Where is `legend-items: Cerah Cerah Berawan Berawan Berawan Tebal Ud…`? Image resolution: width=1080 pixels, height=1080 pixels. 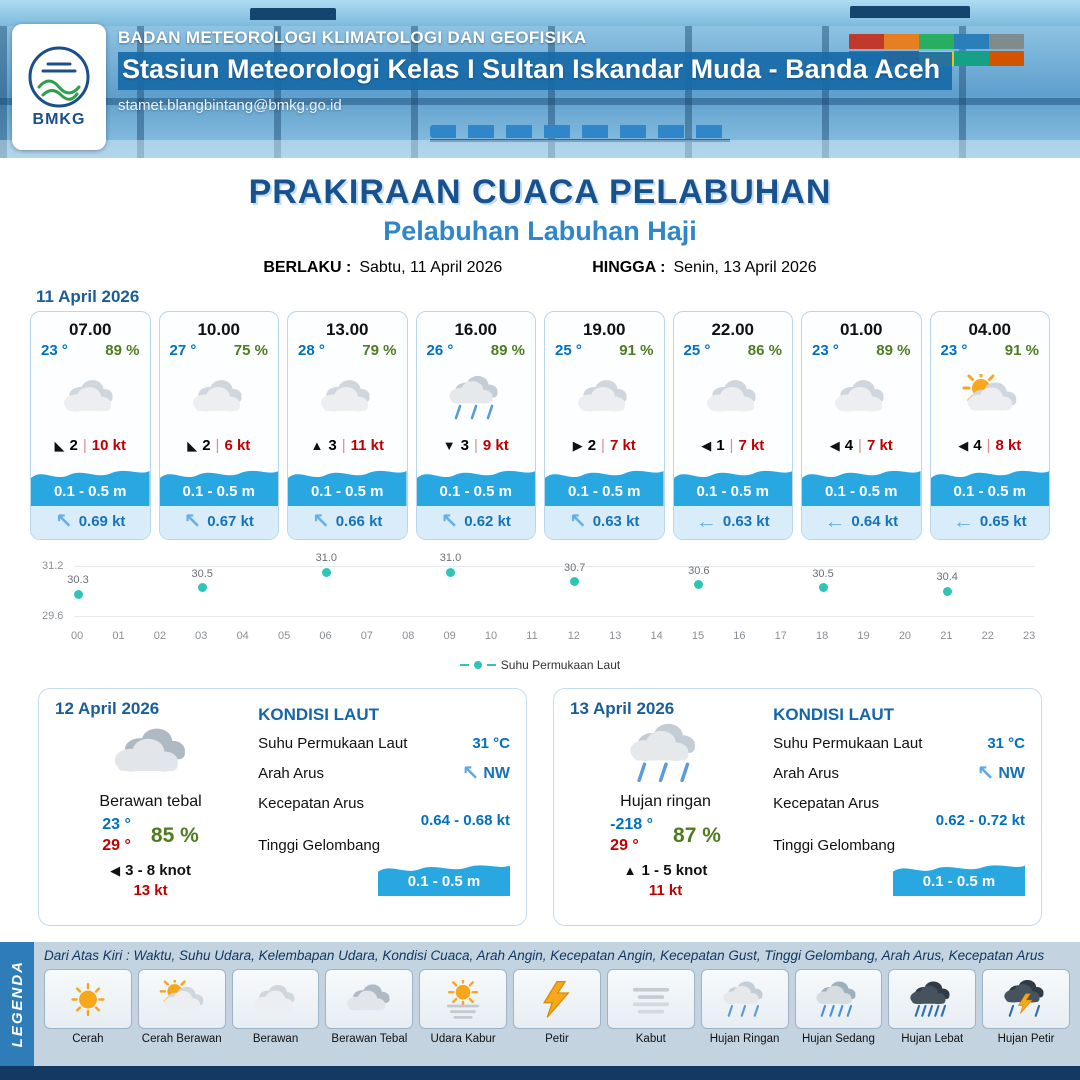
legend-items: Cerah Cerah Berawan Berawan Berawan Tebal Ud… is located at coordinates (557, 1007).